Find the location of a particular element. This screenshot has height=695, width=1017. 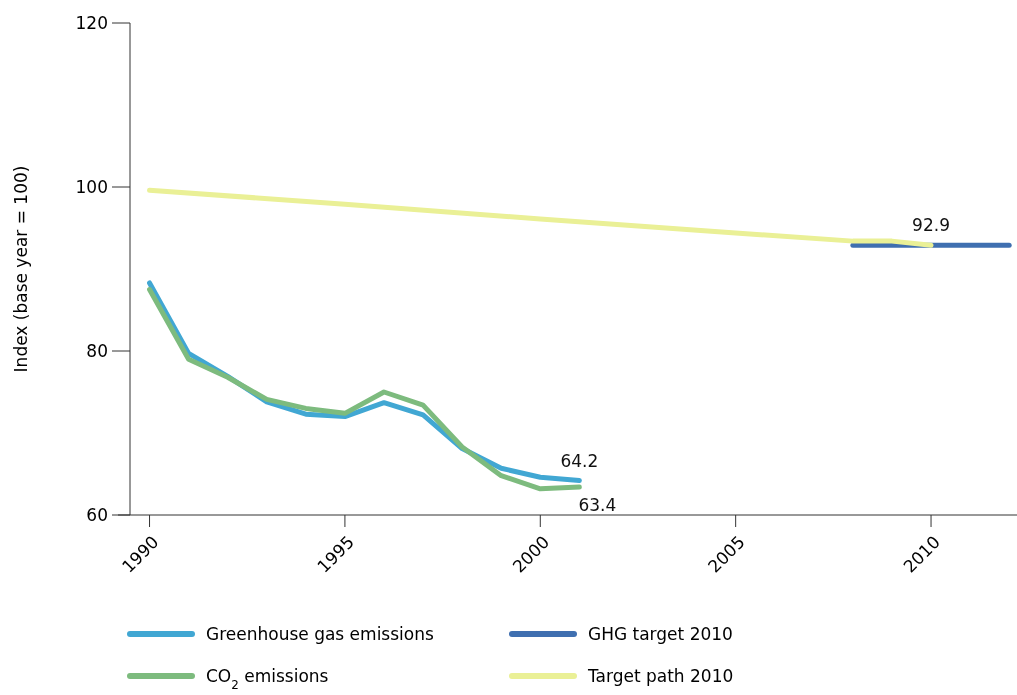

legend-label: CO$_{2}$ emissions is located at coordinates (267, 678).